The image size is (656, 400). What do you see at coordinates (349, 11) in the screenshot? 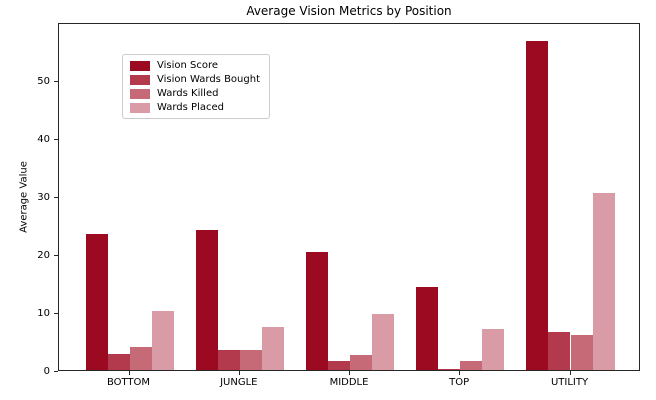
I see `chart-title: Average Vision Metrics by Position` at bounding box center [349, 11].